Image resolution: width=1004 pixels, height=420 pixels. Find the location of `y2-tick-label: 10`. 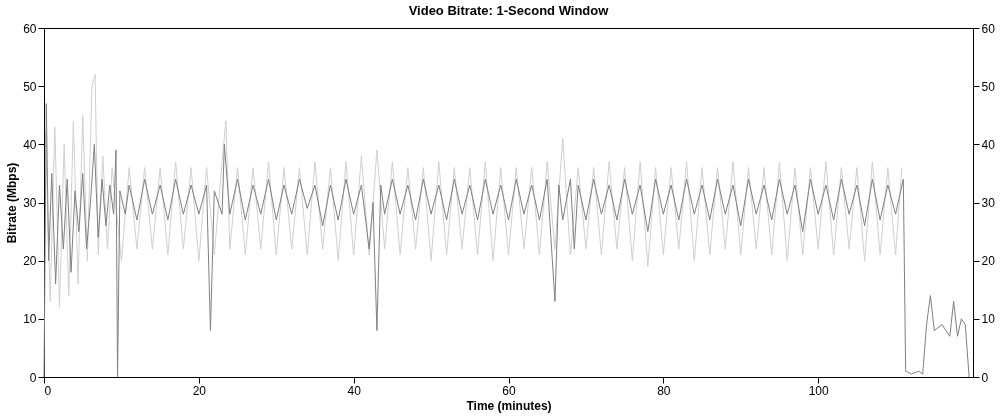

y2-tick-label: 10 is located at coordinates (988, 319).